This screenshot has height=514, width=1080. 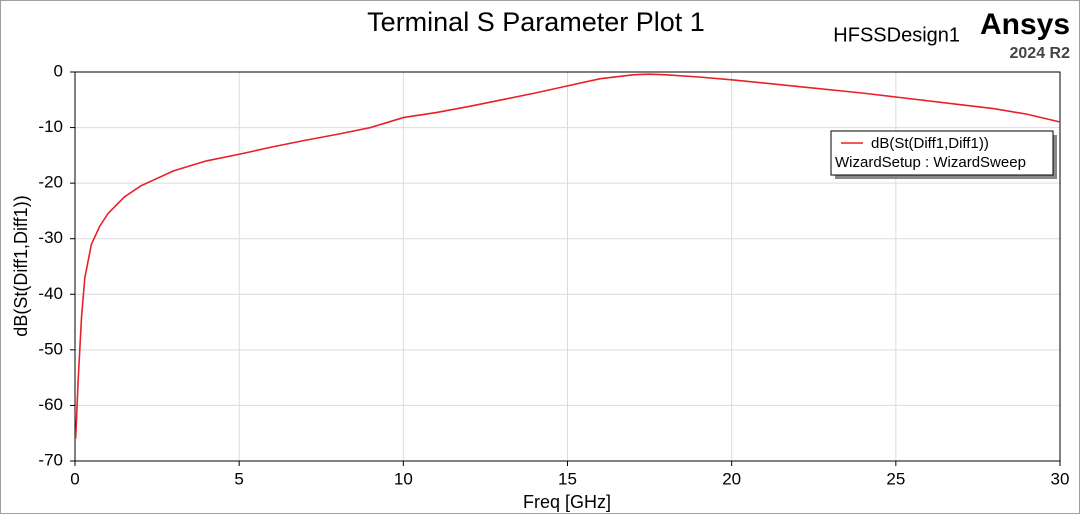 What do you see at coordinates (403, 478) in the screenshot?
I see `x-tick-label: 10` at bounding box center [403, 478].